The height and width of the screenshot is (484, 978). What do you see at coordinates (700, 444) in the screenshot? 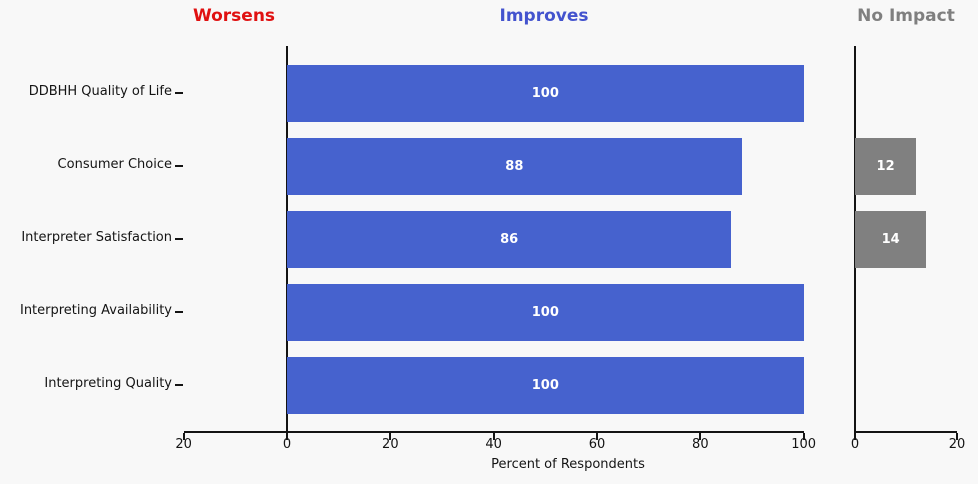
I see `main-axis-tick-label: 80` at bounding box center [700, 444].